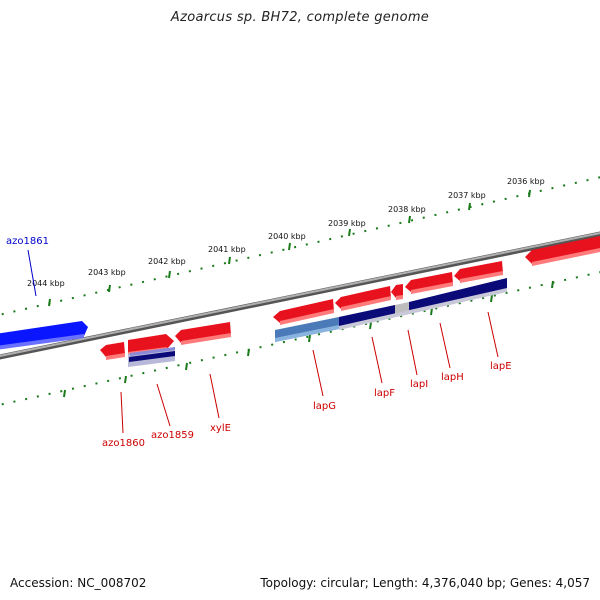  What do you see at coordinates (324, 406) in the screenshot?
I see `gene-label-lapG: lapG` at bounding box center [324, 406].